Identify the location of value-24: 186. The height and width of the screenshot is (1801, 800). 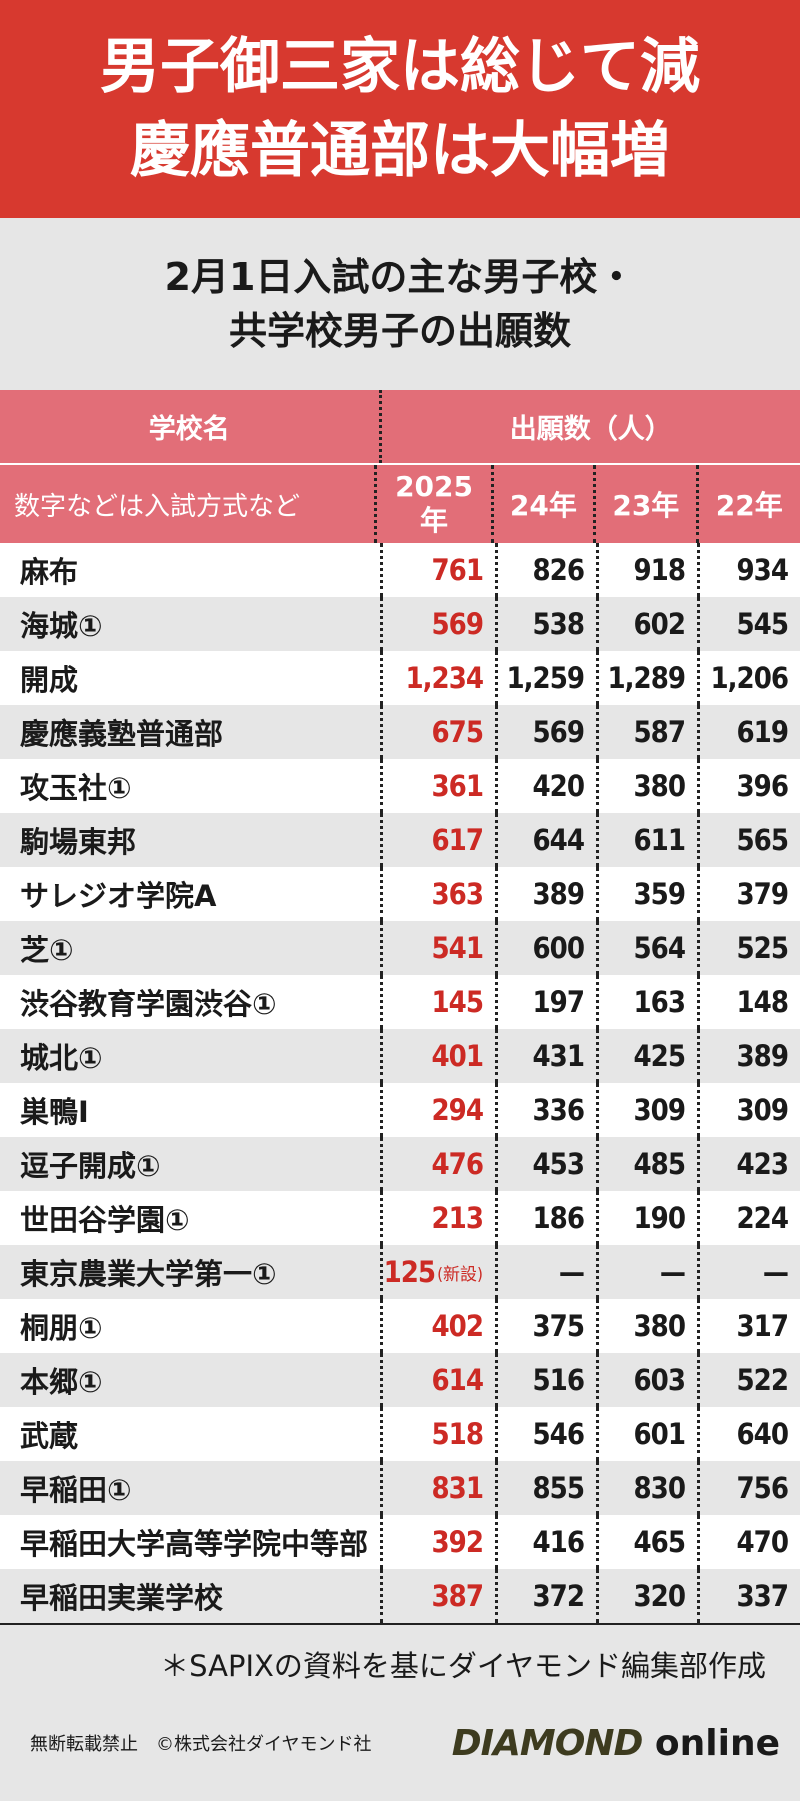
(545, 1218).